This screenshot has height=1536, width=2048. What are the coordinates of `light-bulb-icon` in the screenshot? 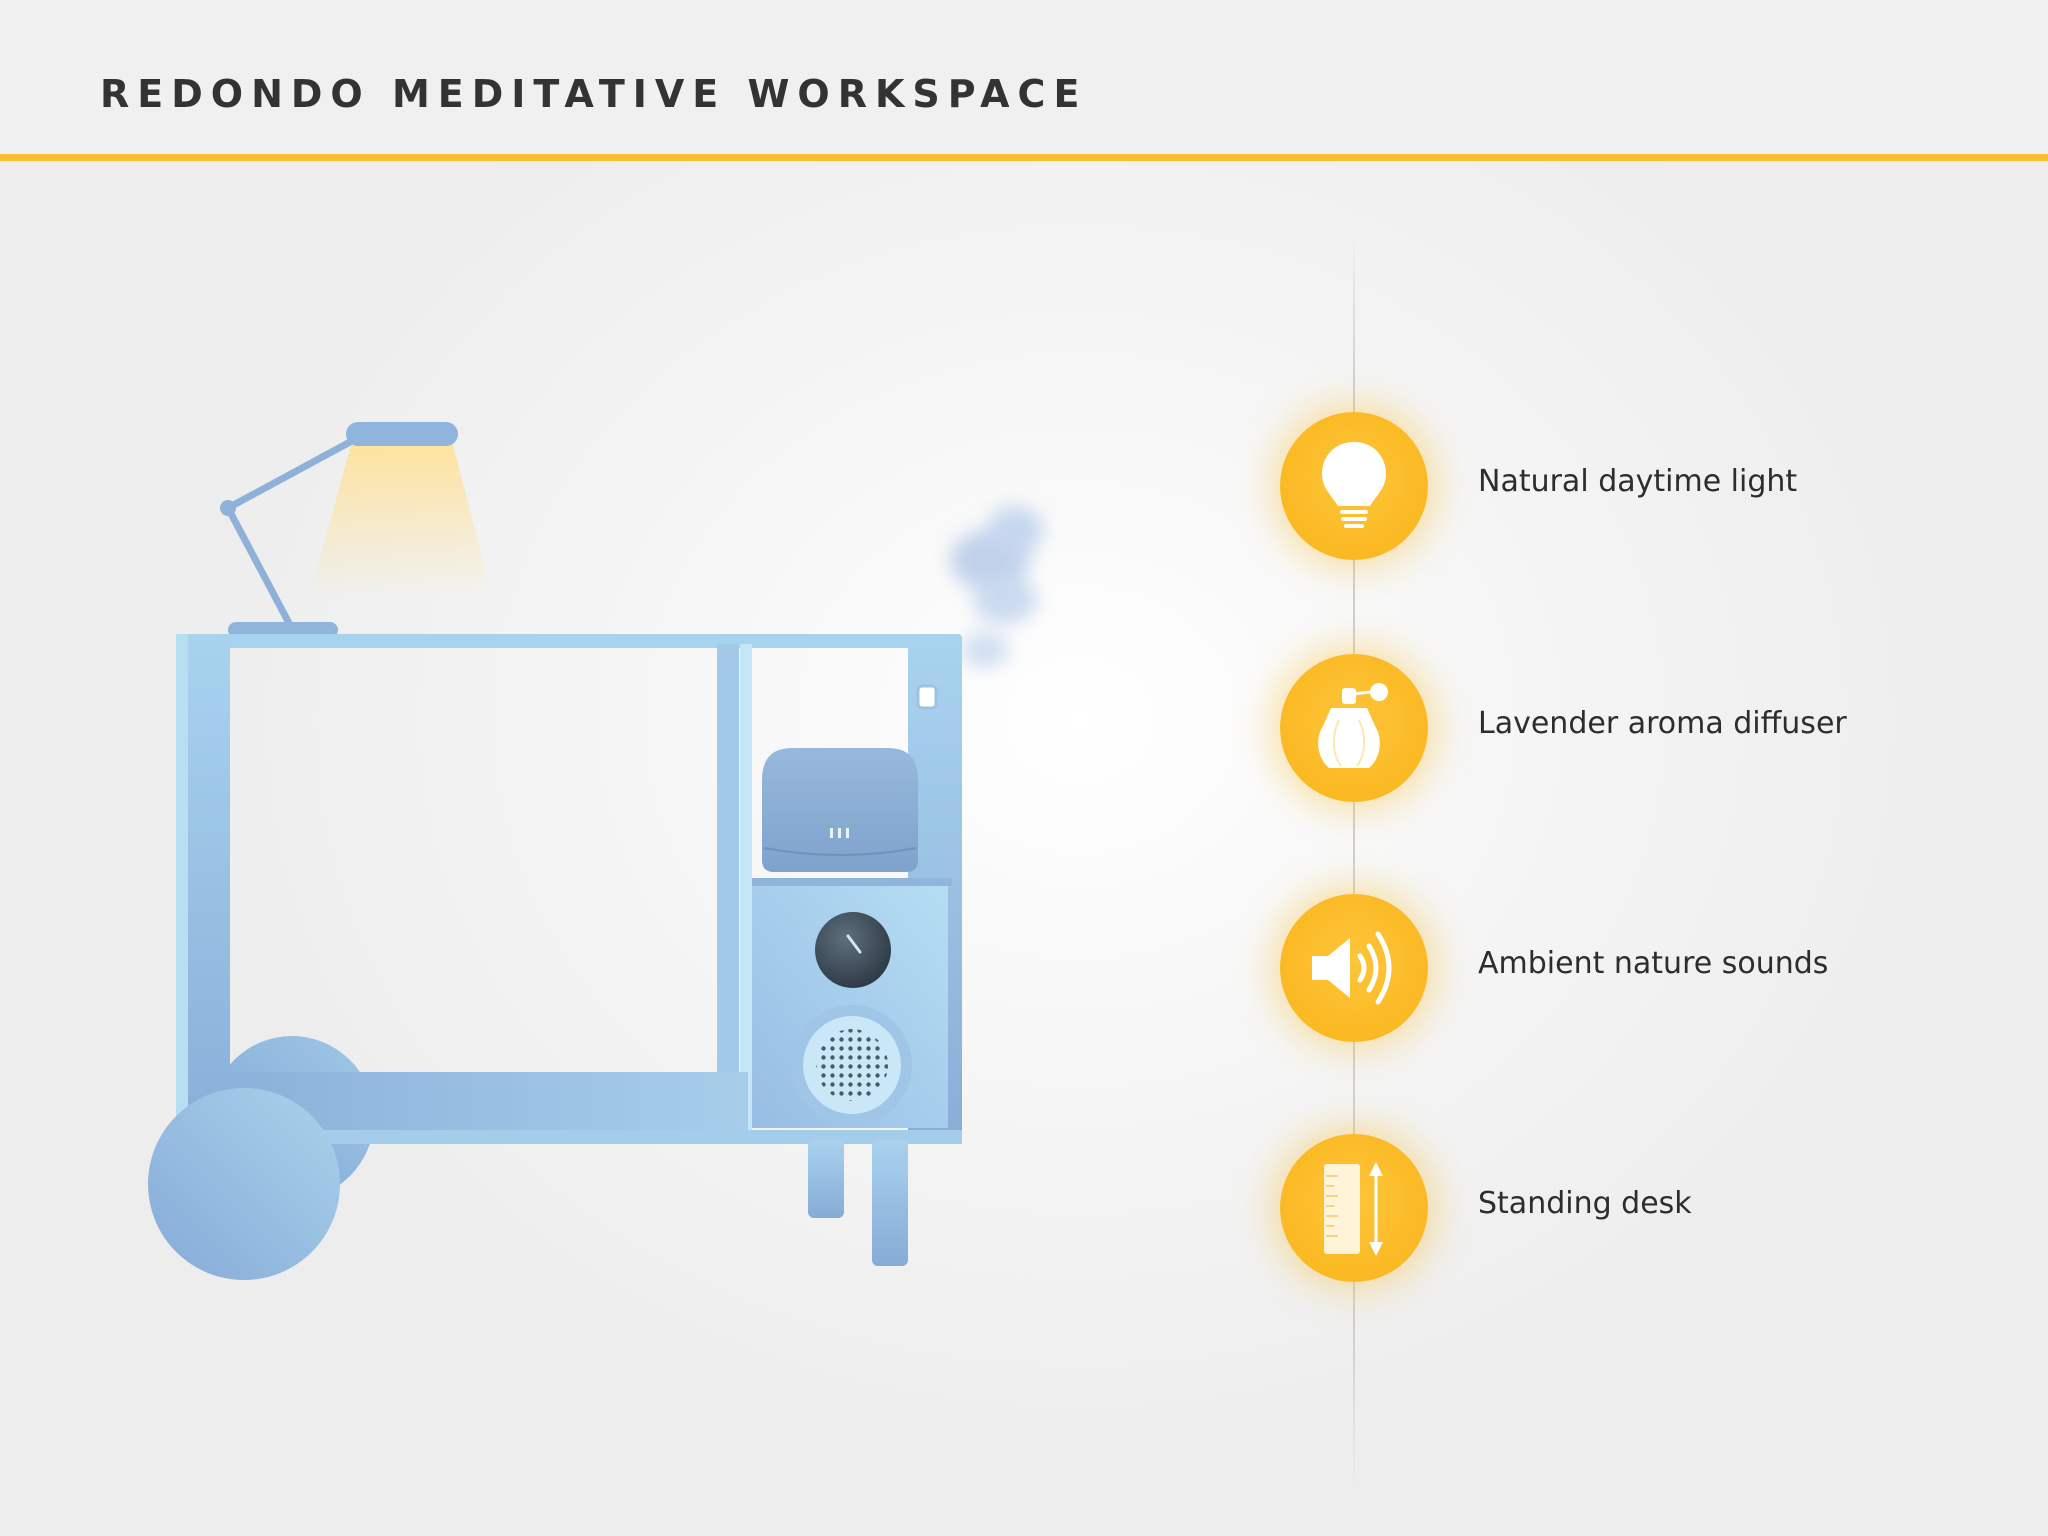 It's located at (1354, 485).